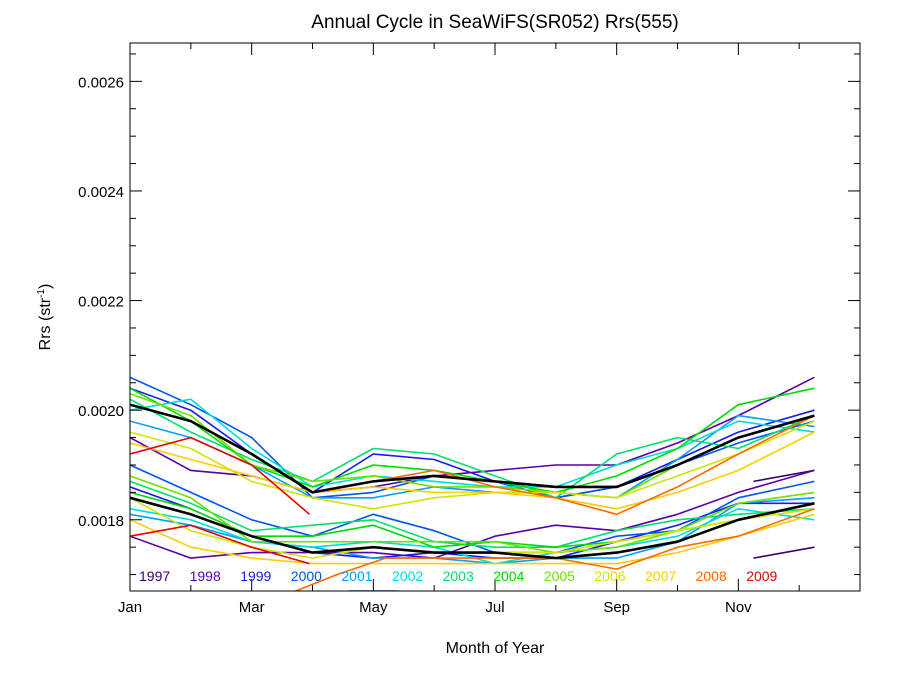 This screenshot has width=900, height=675. I want to click on y-tick-label: 0.0018, so click(101, 521).